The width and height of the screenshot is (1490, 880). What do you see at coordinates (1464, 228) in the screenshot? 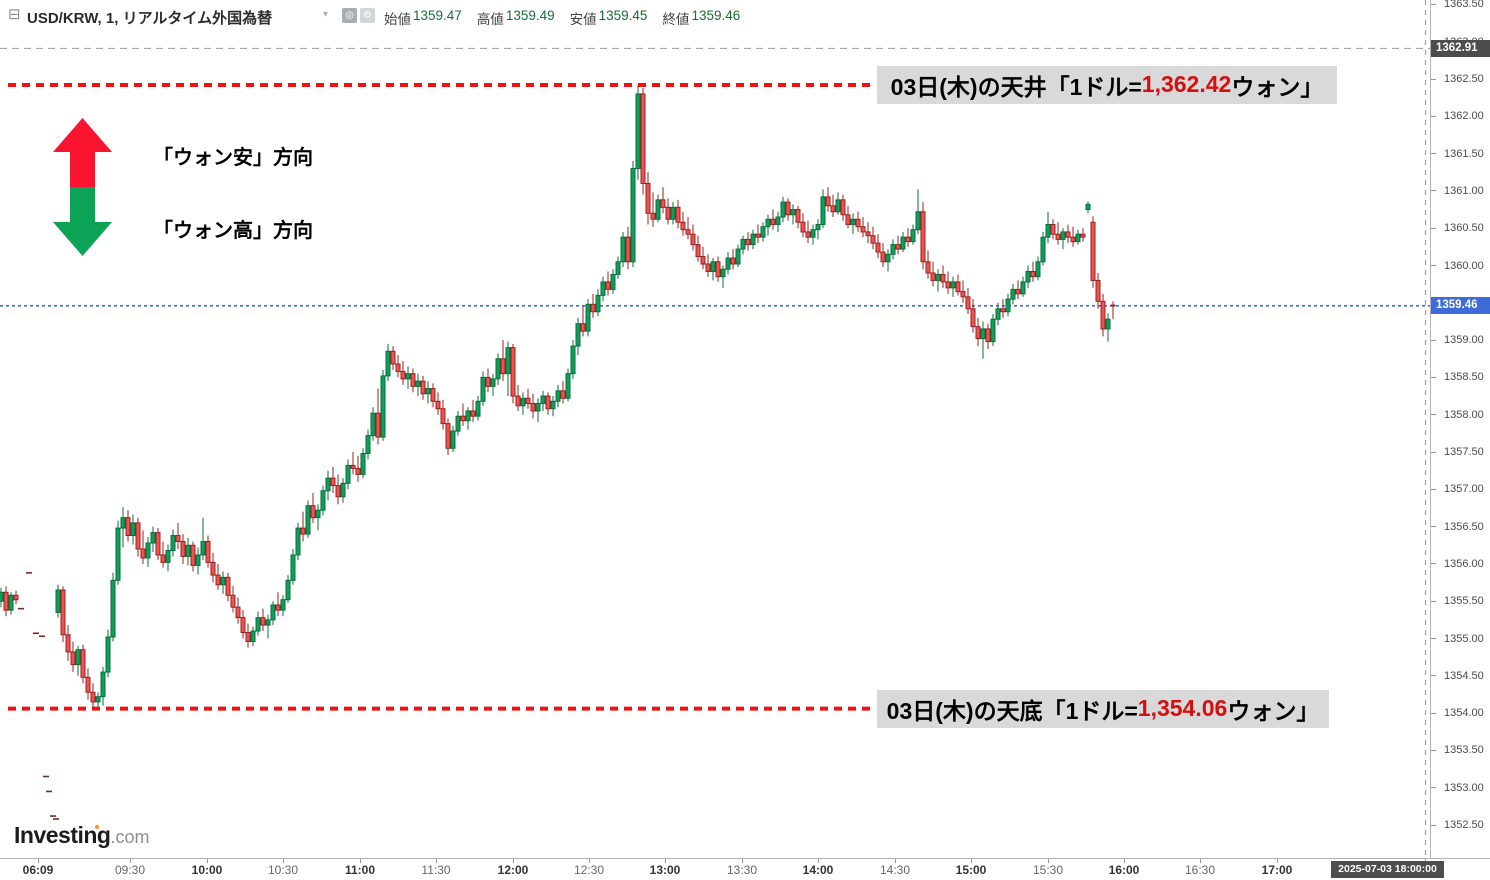
I see `price-label: 1360.50` at bounding box center [1464, 228].